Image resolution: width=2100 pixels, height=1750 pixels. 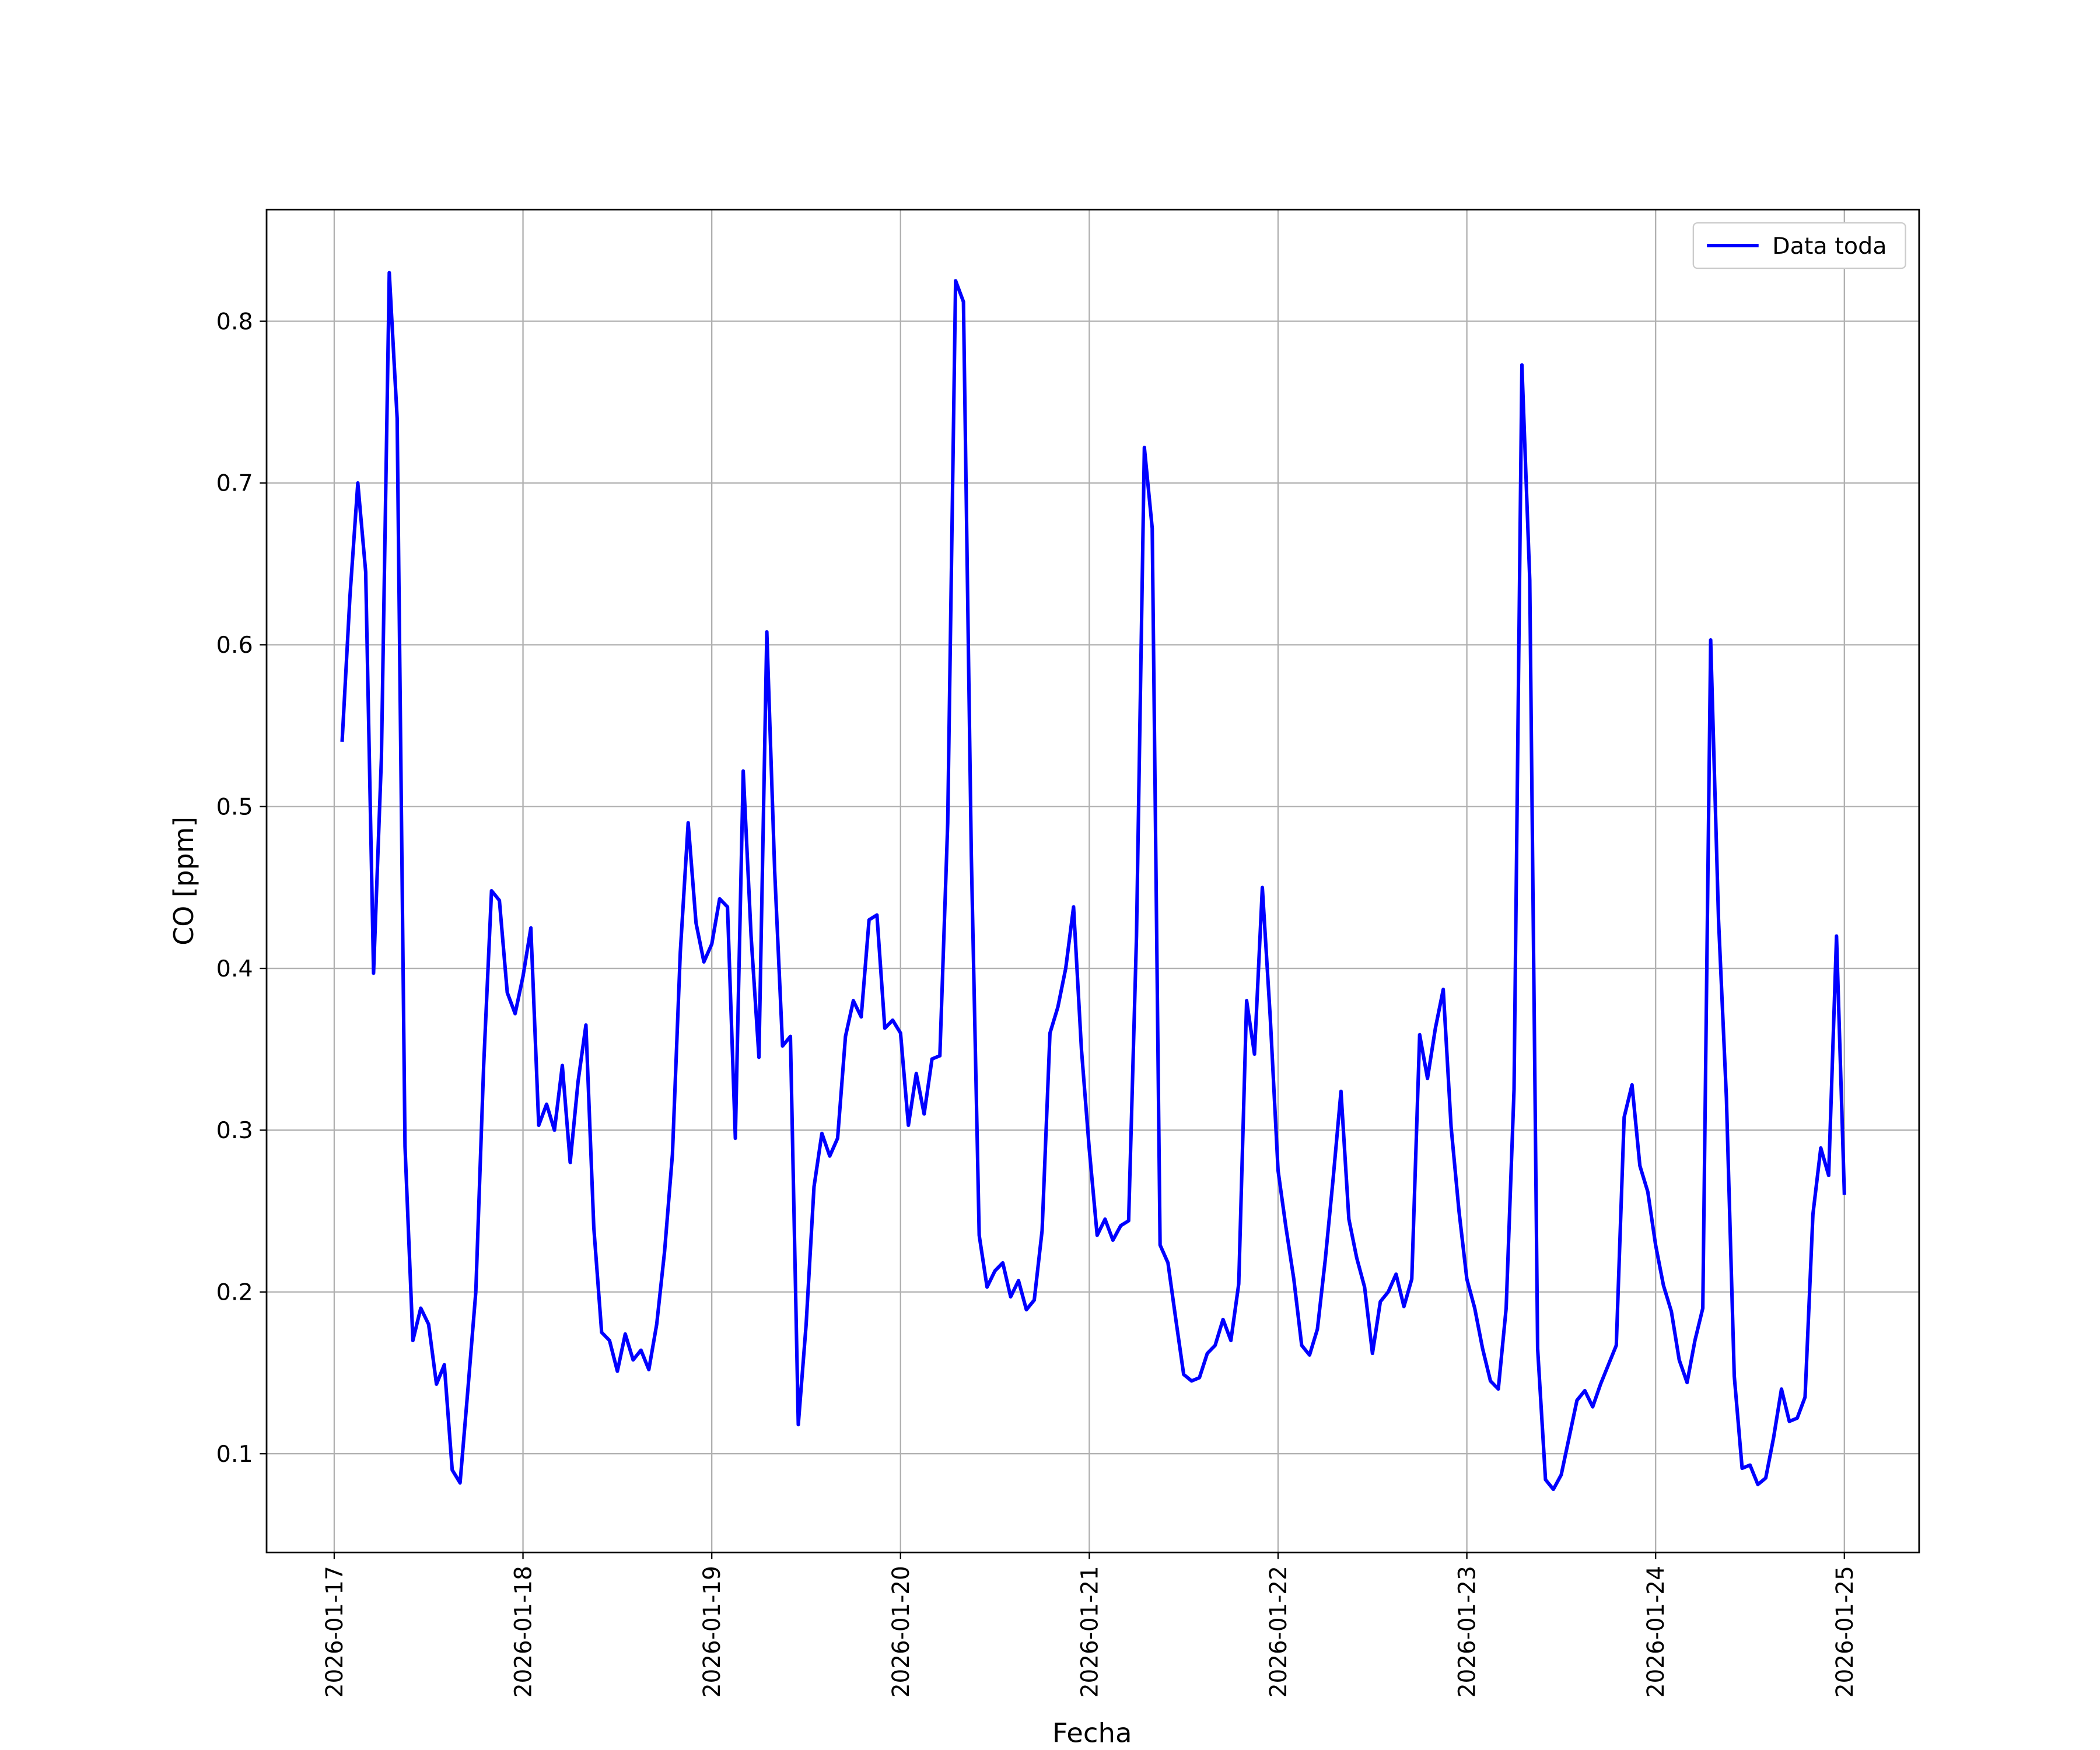 I want to click on y-tick-label: 0.1, so click(x=235, y=1454).